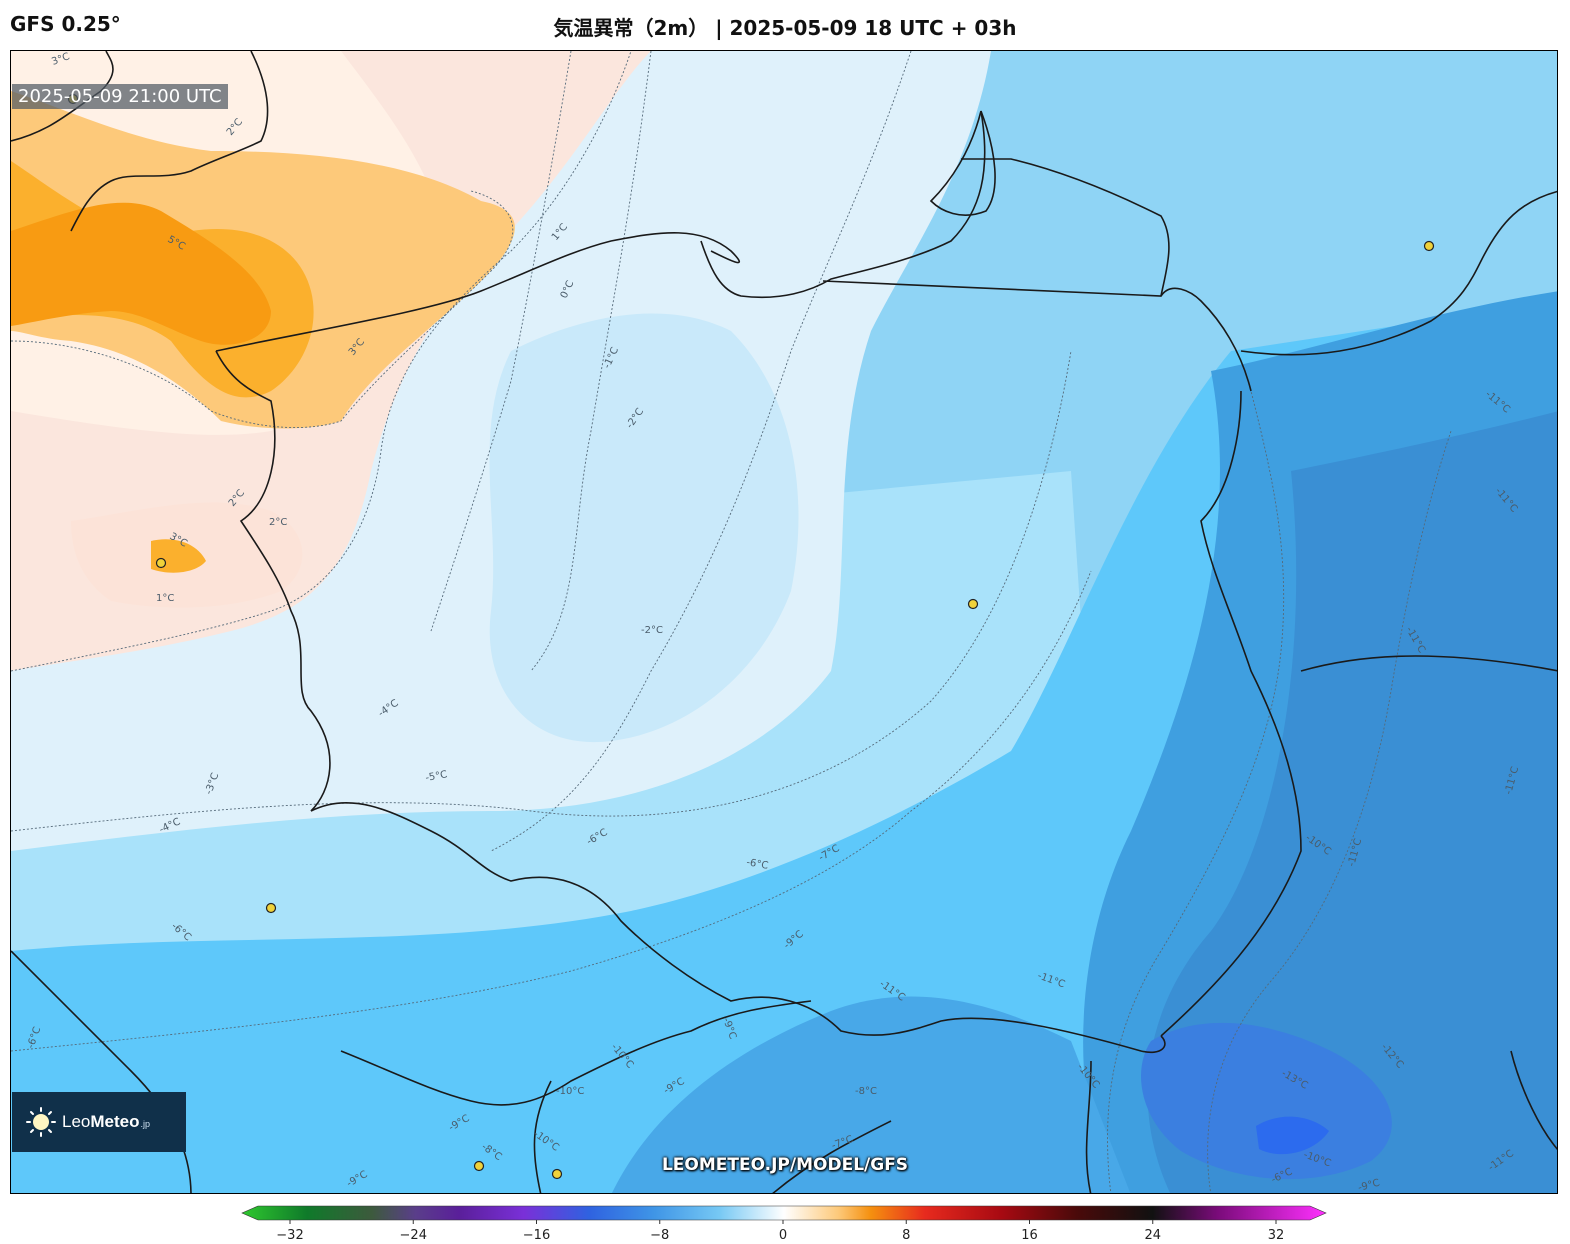 The height and width of the screenshot is (1244, 1570). Describe the element at coordinates (785, 28) in the screenshot. I see `chart-title: 気温異常（2m） | 2025-05-09 18 UTC + 03h` at that location.